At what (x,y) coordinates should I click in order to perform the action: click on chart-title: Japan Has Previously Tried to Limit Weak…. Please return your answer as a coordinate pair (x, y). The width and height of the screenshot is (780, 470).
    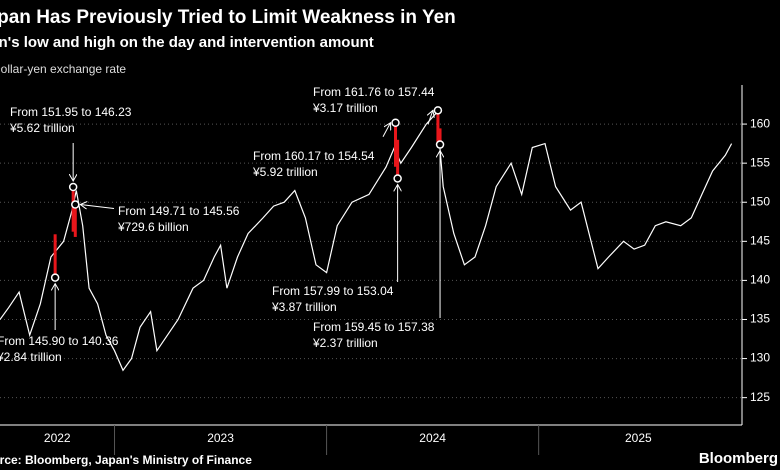
    Looking at the image, I should click on (228, 17).